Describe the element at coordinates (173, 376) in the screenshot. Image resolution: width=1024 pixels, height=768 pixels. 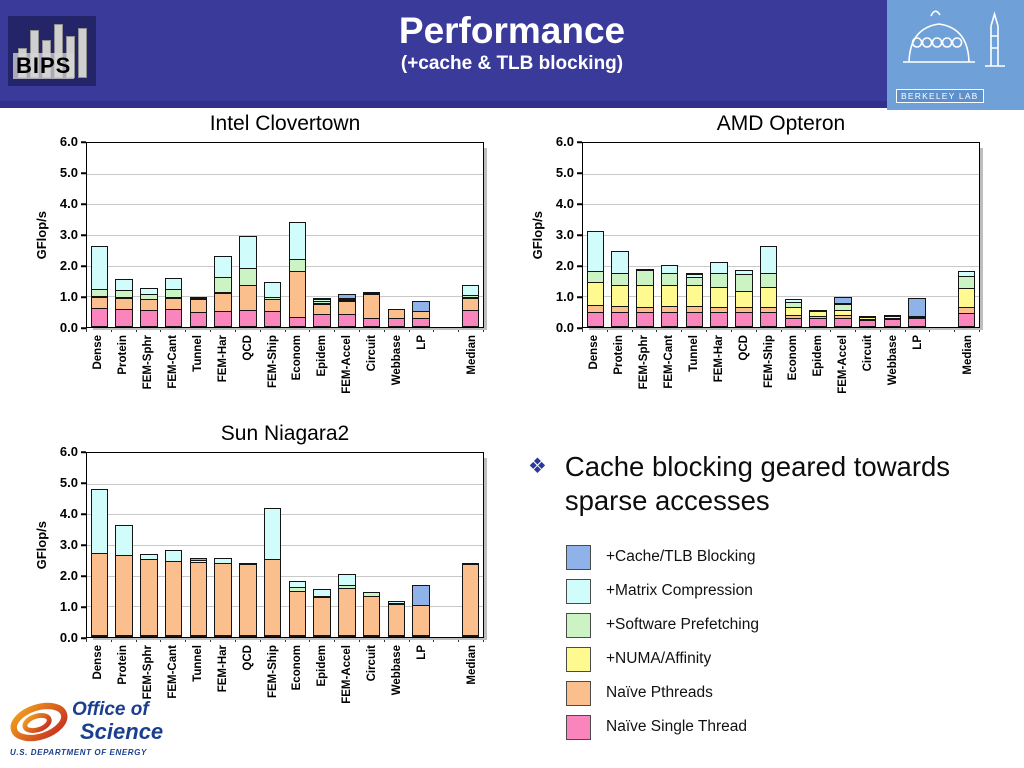
I see `x-label-cell: FEM-Cant` at that location.